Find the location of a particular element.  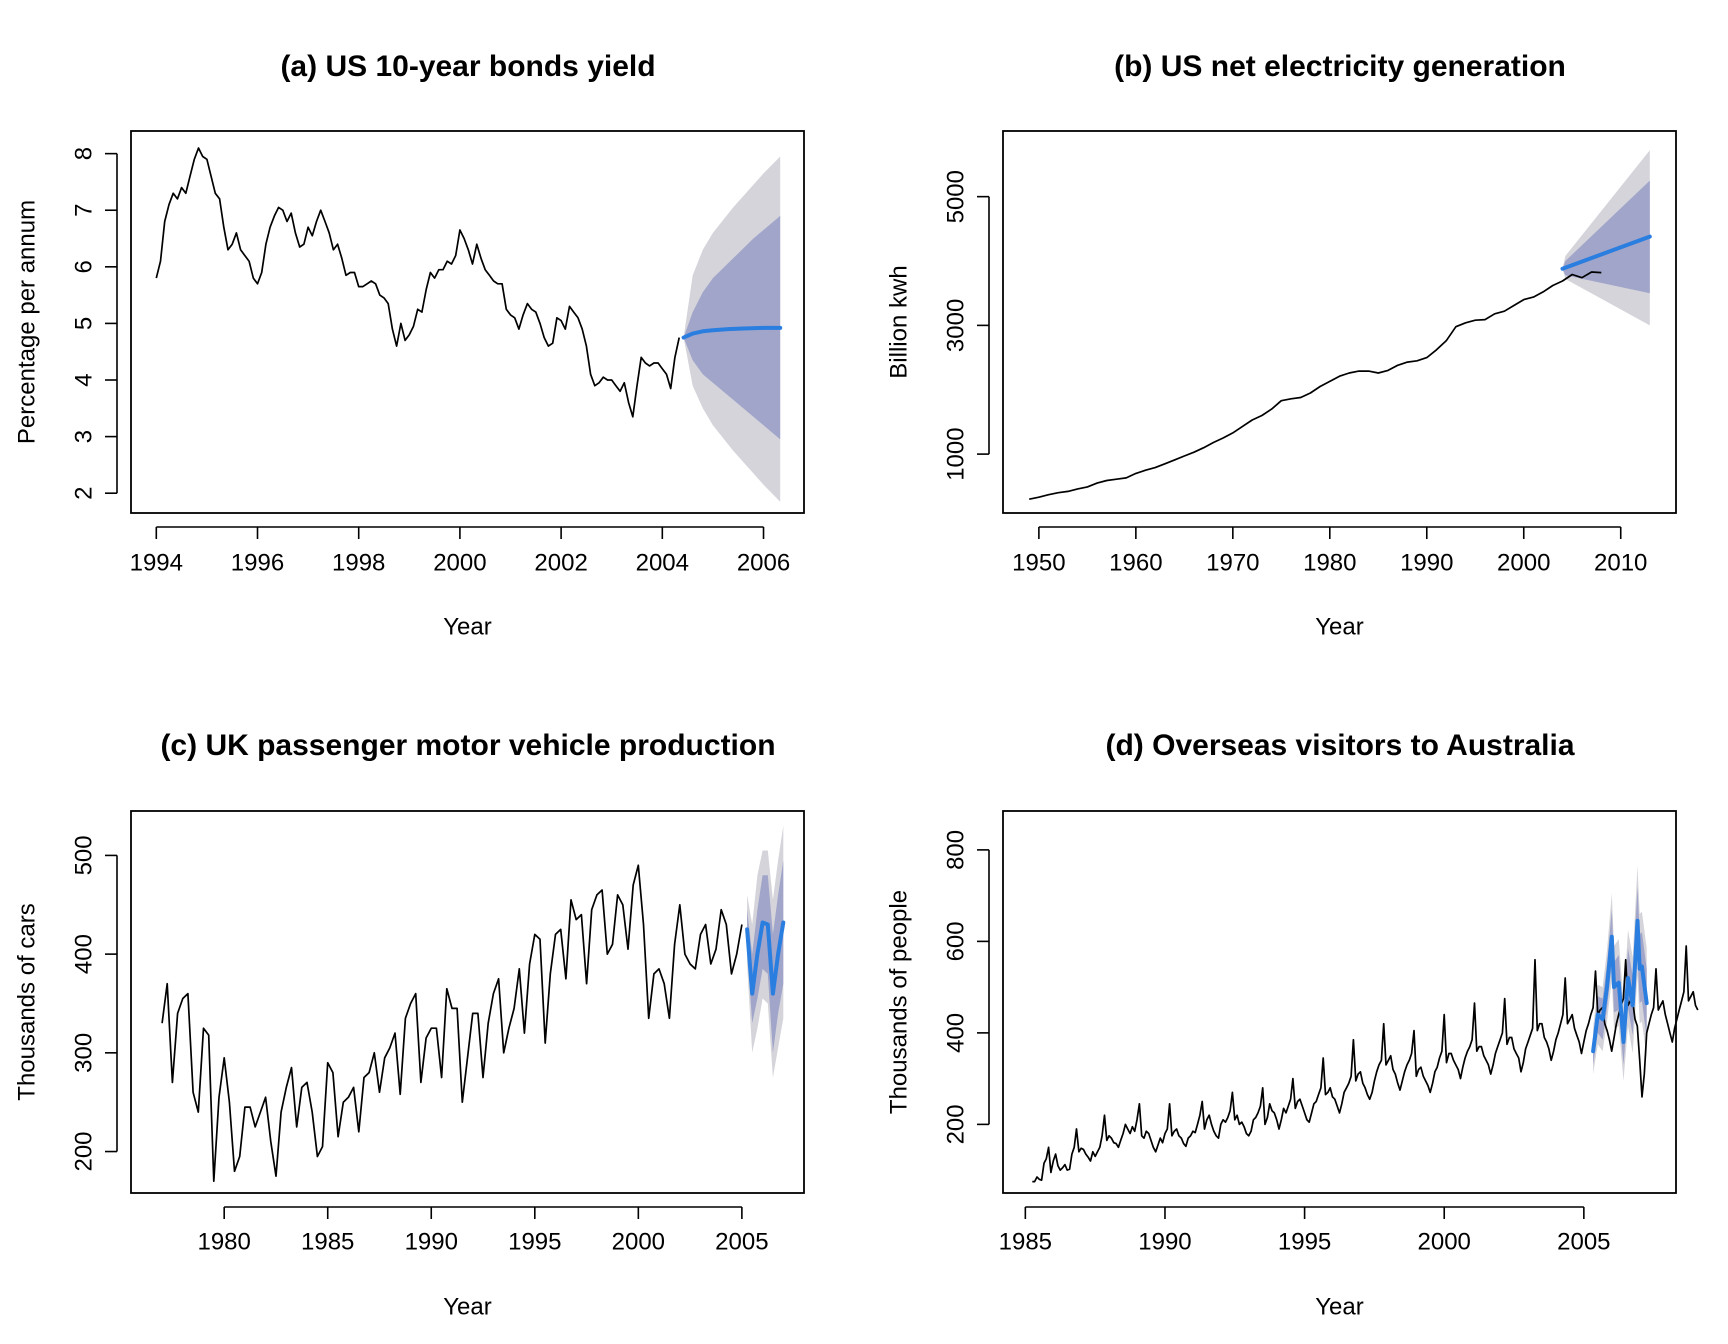

chart-title: (d) Overseas visitors to Australia is located at coordinates (1339, 745).